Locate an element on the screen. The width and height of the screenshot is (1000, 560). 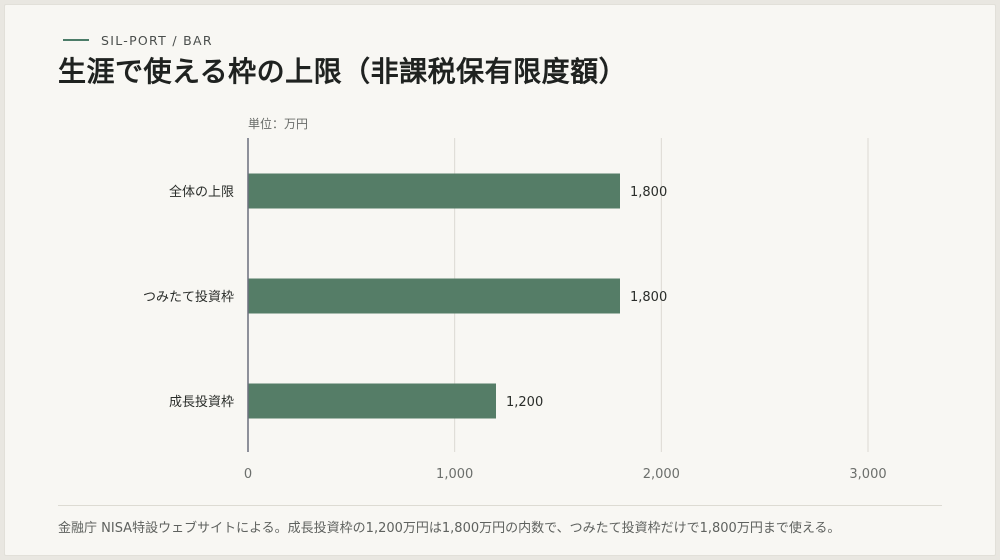
category-label: 成長投資枠 is located at coordinates (201, 402).